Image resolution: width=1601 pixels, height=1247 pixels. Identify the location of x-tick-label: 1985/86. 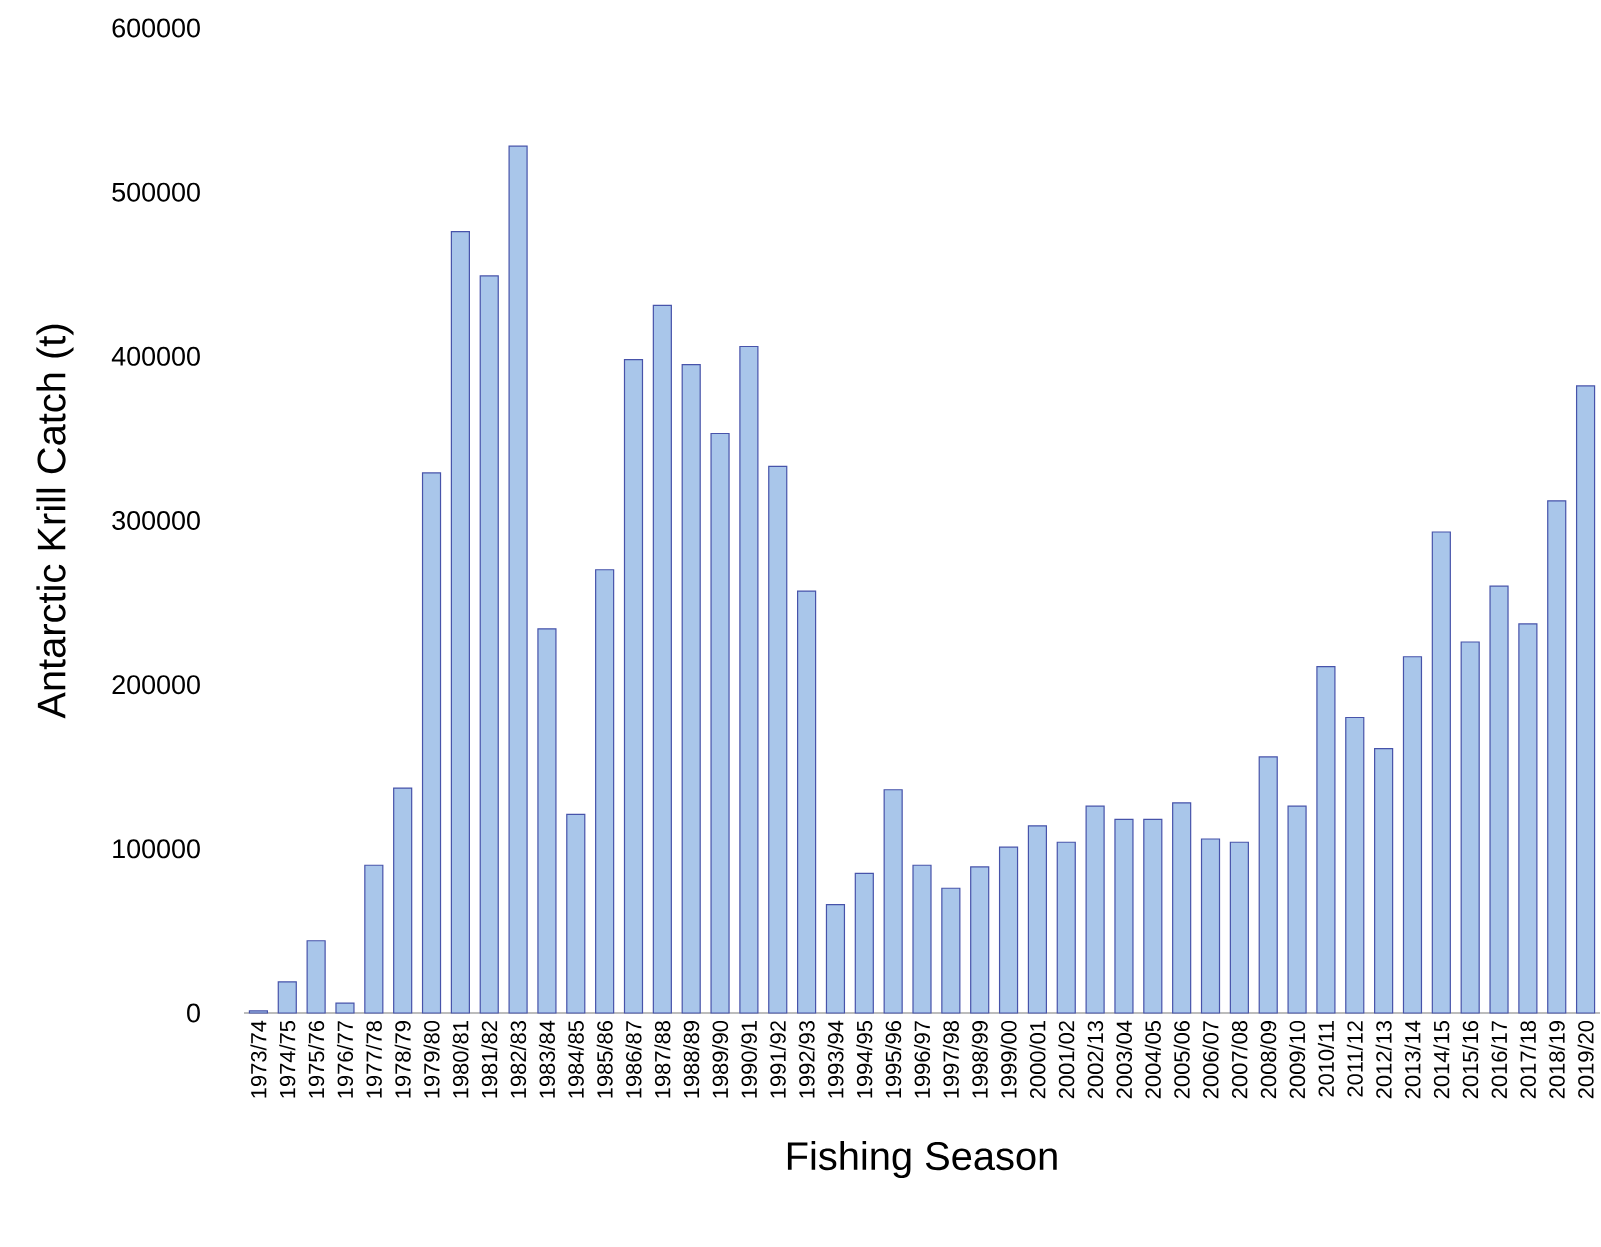
(604, 1059).